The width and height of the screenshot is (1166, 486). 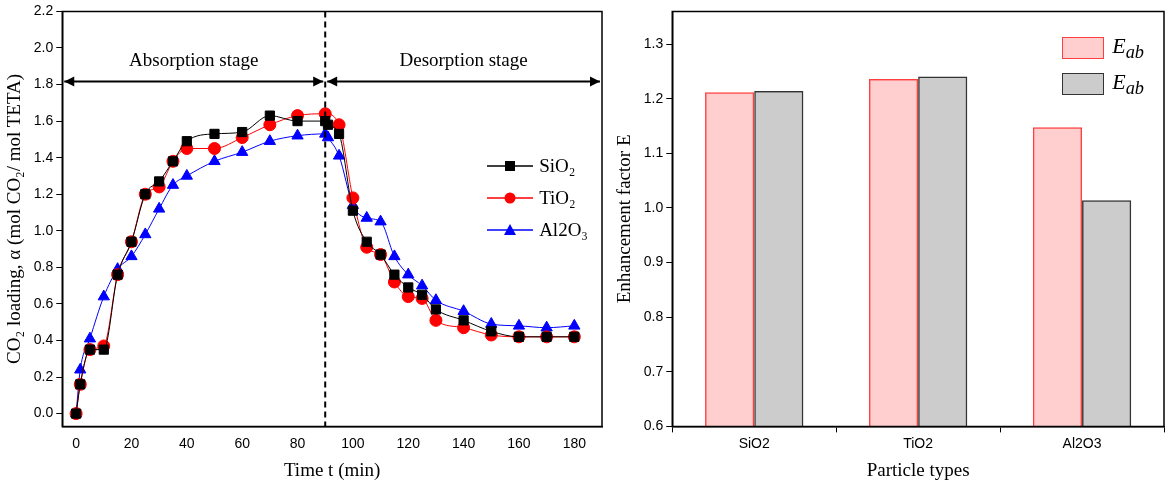 I want to click on legend-label: TiO₂, so click(x=557, y=198).